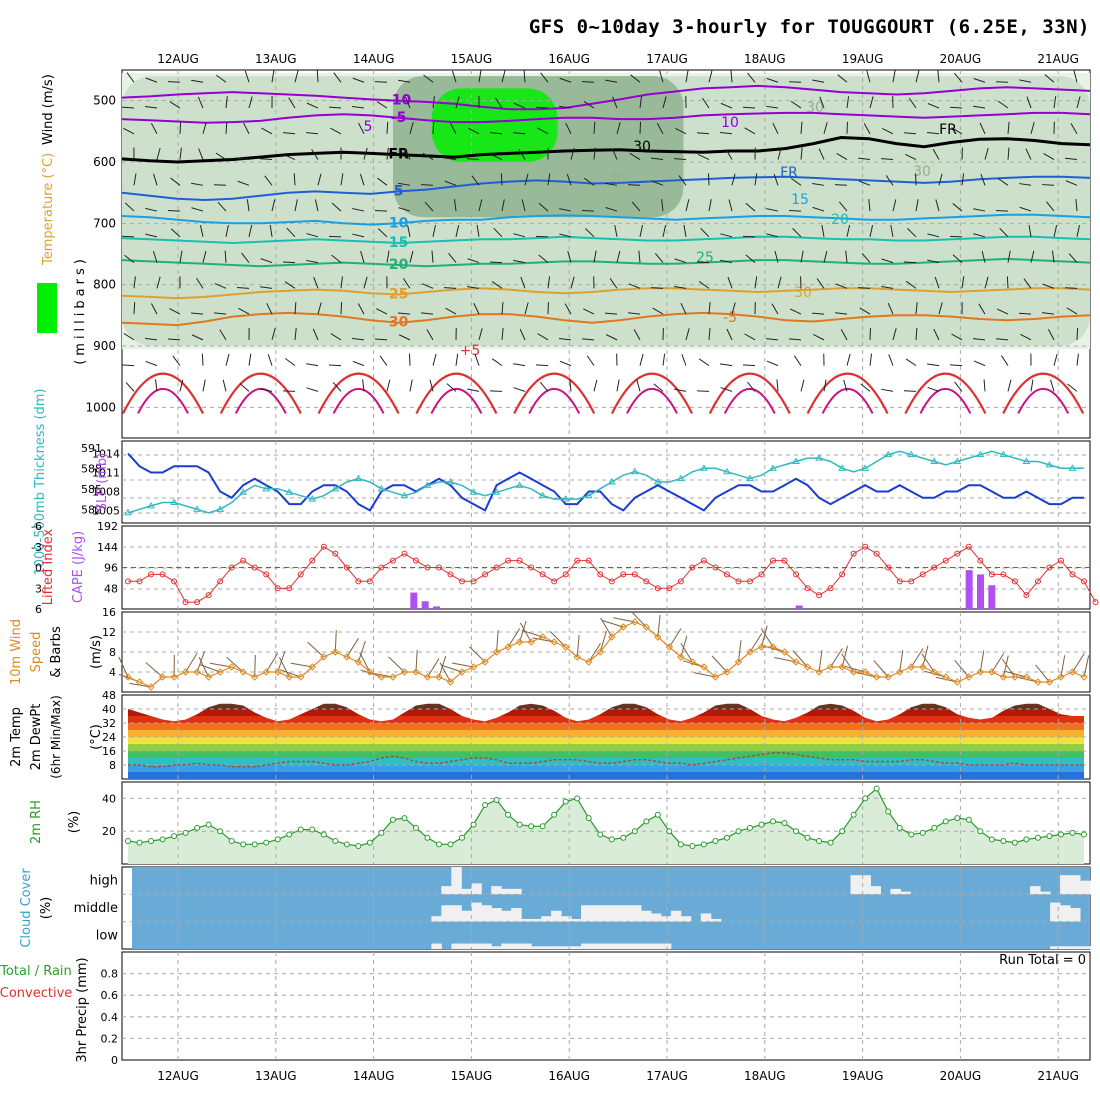  Describe the element at coordinates (855, 885) in the screenshot. I see `cloud-high-cell` at that location.